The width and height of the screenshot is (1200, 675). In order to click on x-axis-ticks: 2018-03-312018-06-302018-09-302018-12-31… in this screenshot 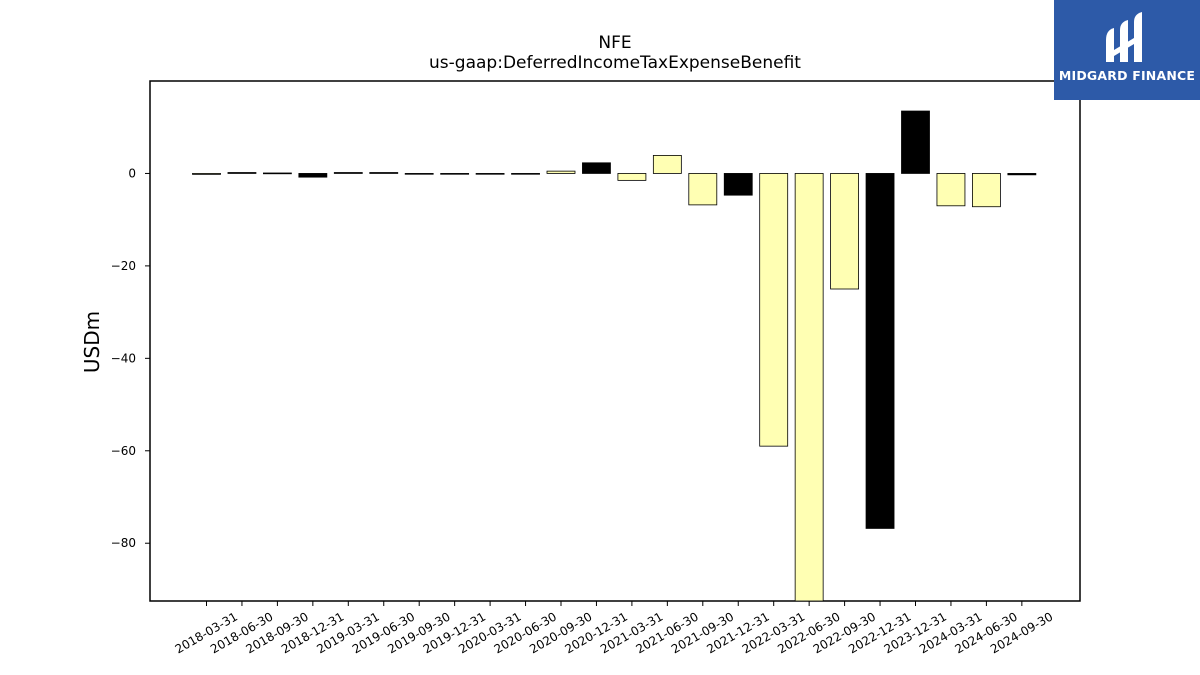, I will do `click(614, 628)`.